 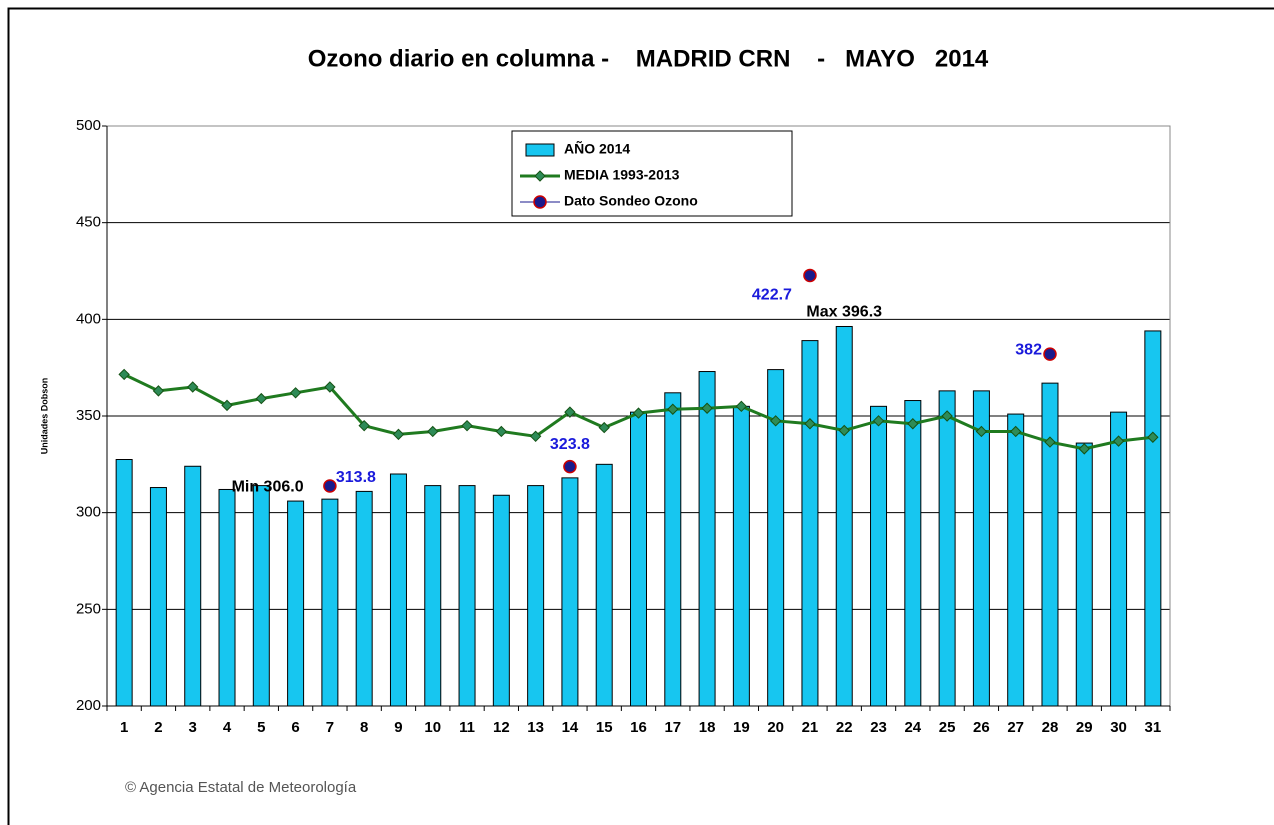 What do you see at coordinates (124, 727) in the screenshot?
I see `x-tick-label: 1` at bounding box center [124, 727].